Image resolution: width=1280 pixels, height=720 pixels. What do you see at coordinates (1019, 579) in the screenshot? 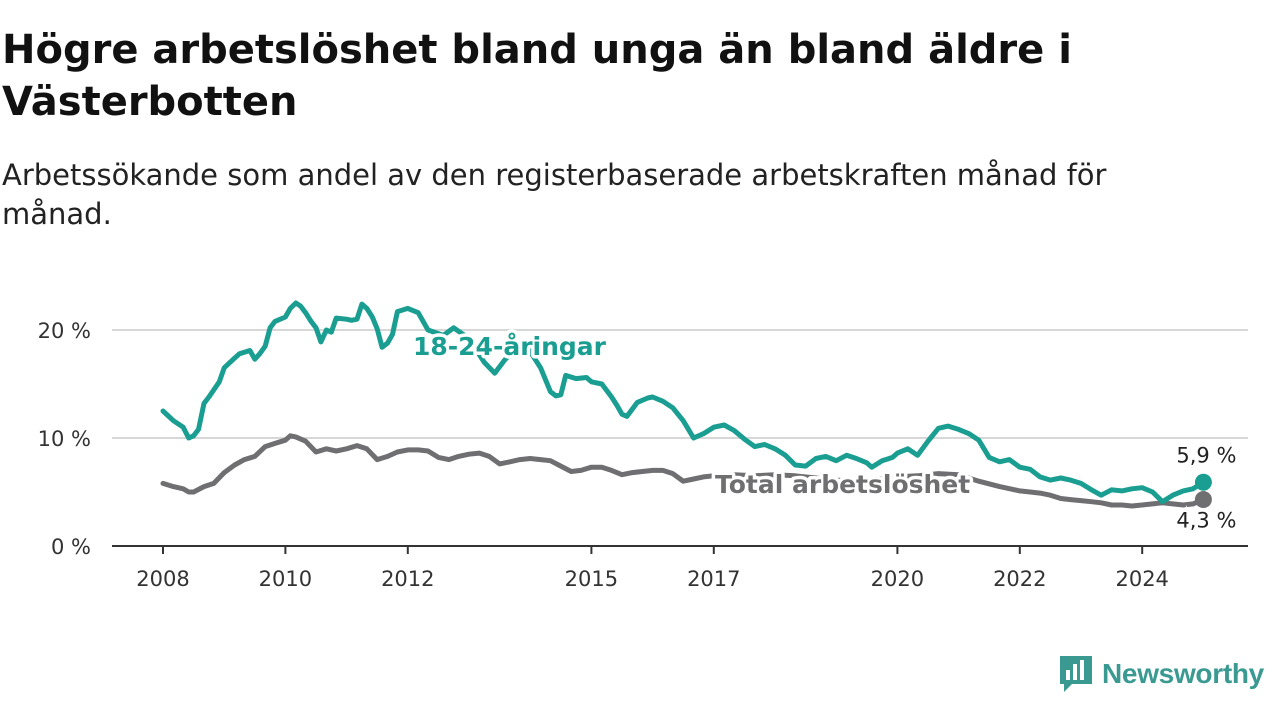
I see `x-tick-label: 2022` at bounding box center [1019, 579].